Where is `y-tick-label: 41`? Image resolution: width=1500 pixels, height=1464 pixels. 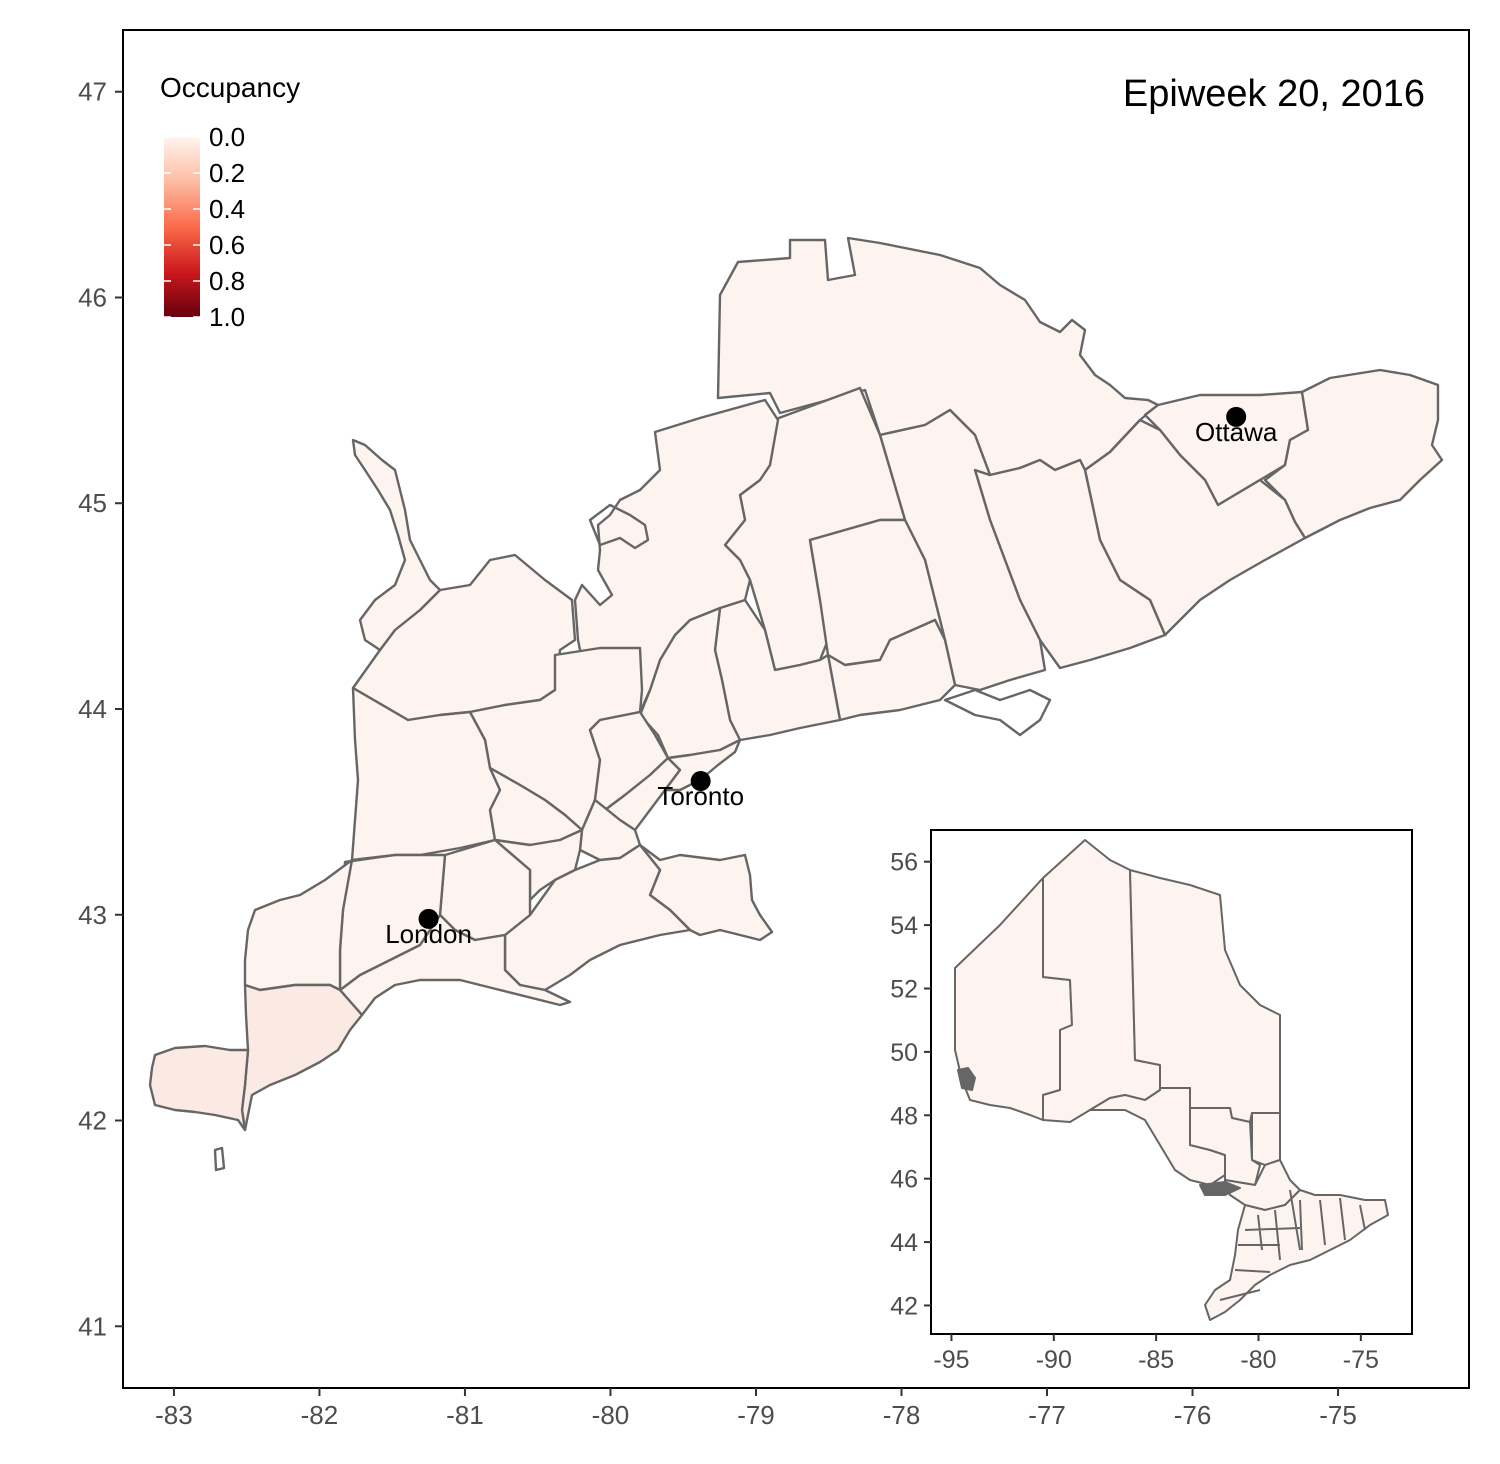
y-tick-label: 41 is located at coordinates (92, 1326).